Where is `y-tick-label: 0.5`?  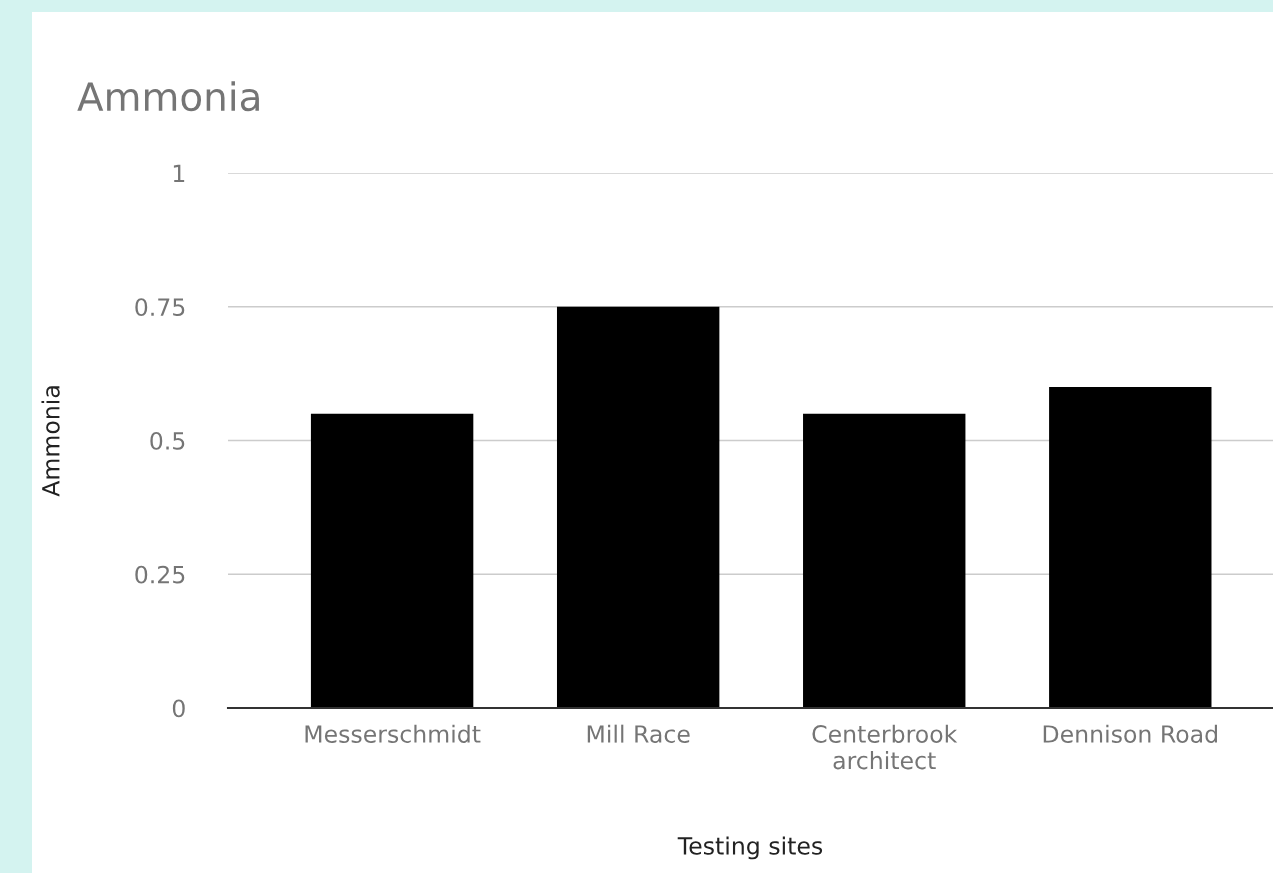
y-tick-label: 0.5 is located at coordinates (167, 440).